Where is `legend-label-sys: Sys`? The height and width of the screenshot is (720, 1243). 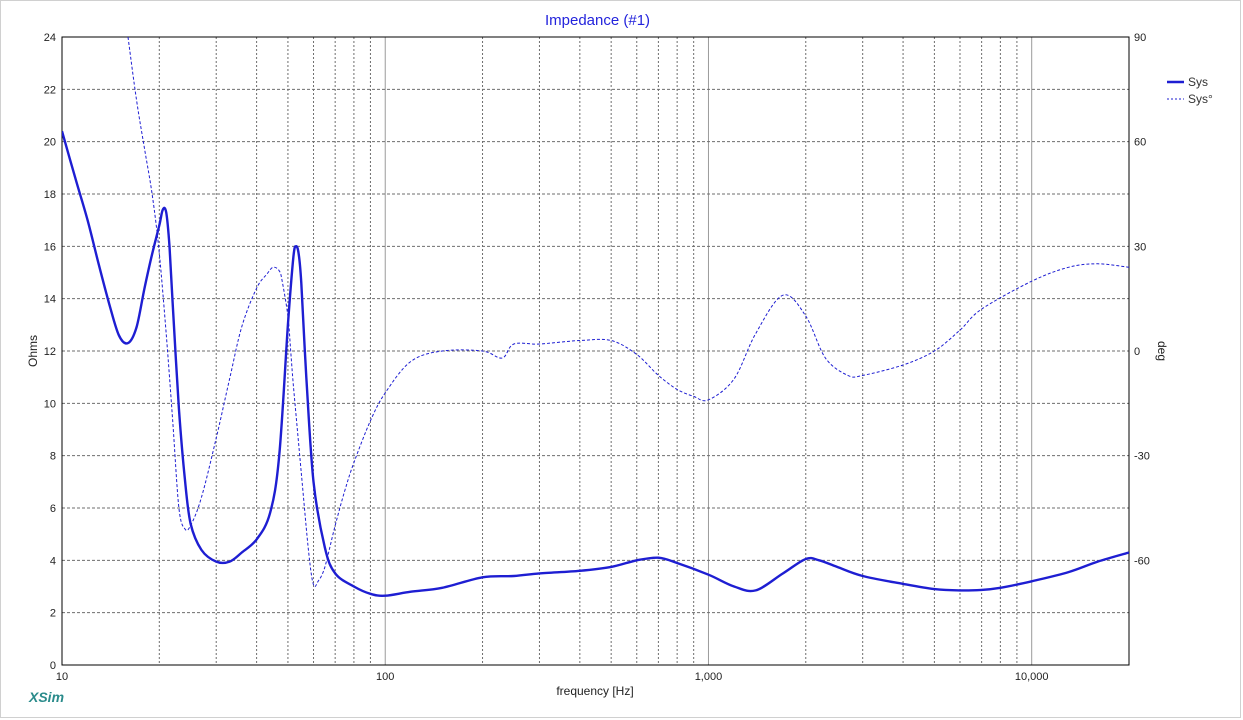
legend-label-sys: Sys is located at coordinates (1198, 81).